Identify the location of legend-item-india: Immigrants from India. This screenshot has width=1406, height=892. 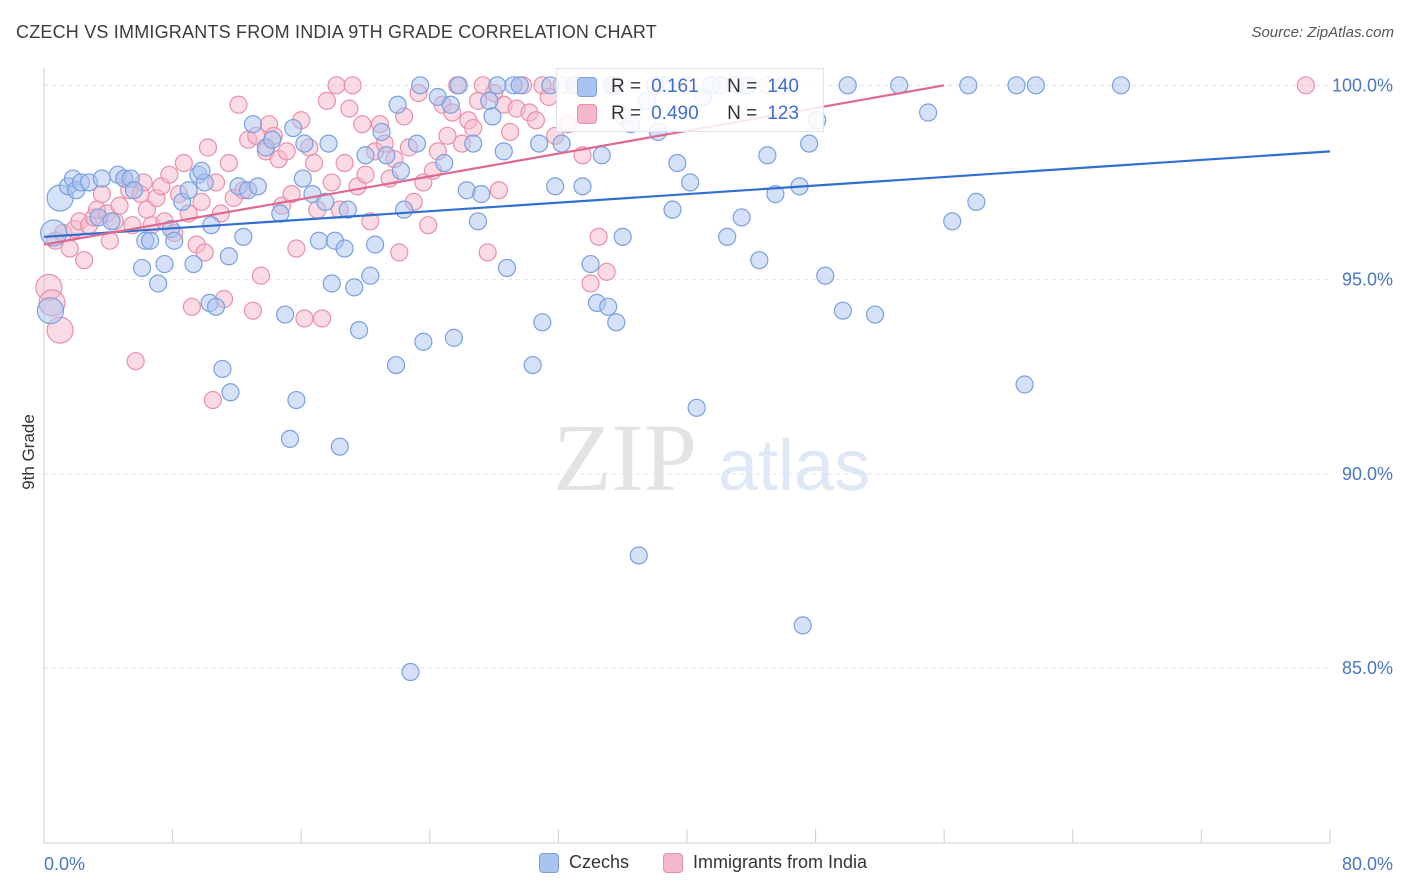
(765, 862).